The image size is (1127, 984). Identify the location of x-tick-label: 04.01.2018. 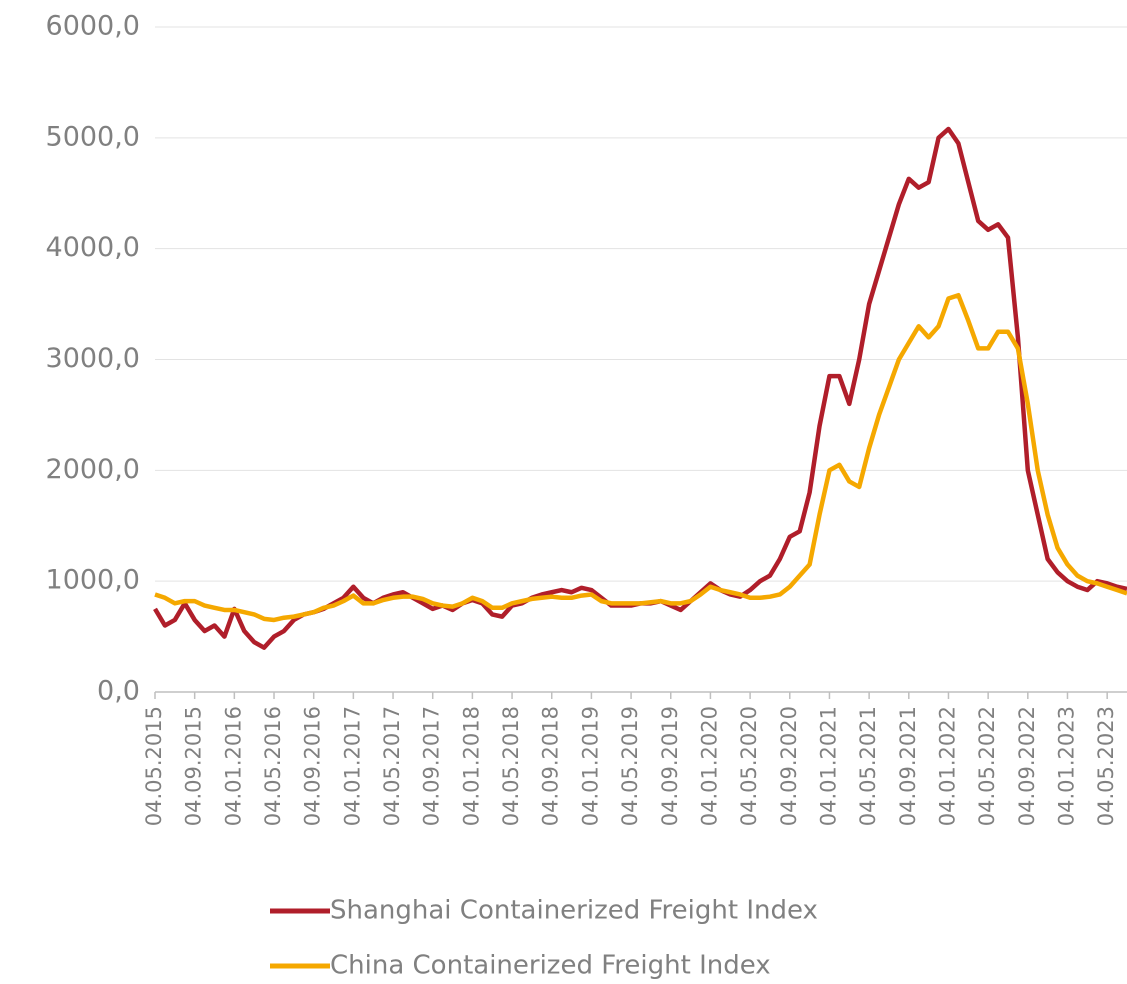
(471, 766).